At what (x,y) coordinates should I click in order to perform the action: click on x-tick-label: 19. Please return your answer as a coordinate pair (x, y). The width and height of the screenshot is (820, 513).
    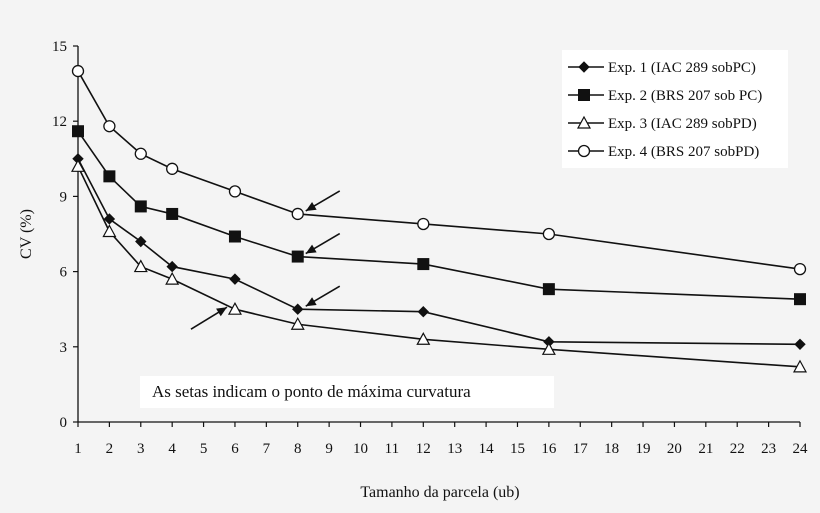
    Looking at the image, I should click on (643, 449).